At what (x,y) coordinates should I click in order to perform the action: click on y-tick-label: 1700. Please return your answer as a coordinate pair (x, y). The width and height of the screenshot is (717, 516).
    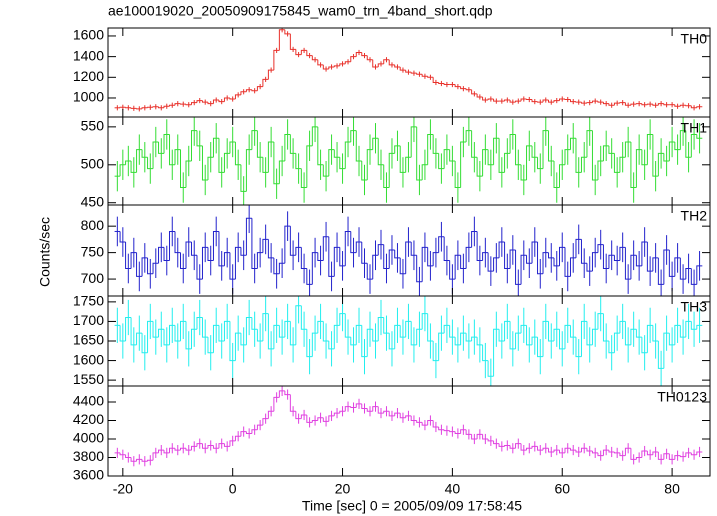
    Looking at the image, I should click on (88, 320).